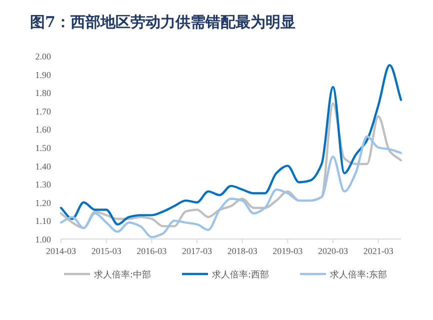 The height and width of the screenshot is (320, 433). What do you see at coordinates (43, 129) in the screenshot?
I see `y-tick-label: 1.60` at bounding box center [43, 129].